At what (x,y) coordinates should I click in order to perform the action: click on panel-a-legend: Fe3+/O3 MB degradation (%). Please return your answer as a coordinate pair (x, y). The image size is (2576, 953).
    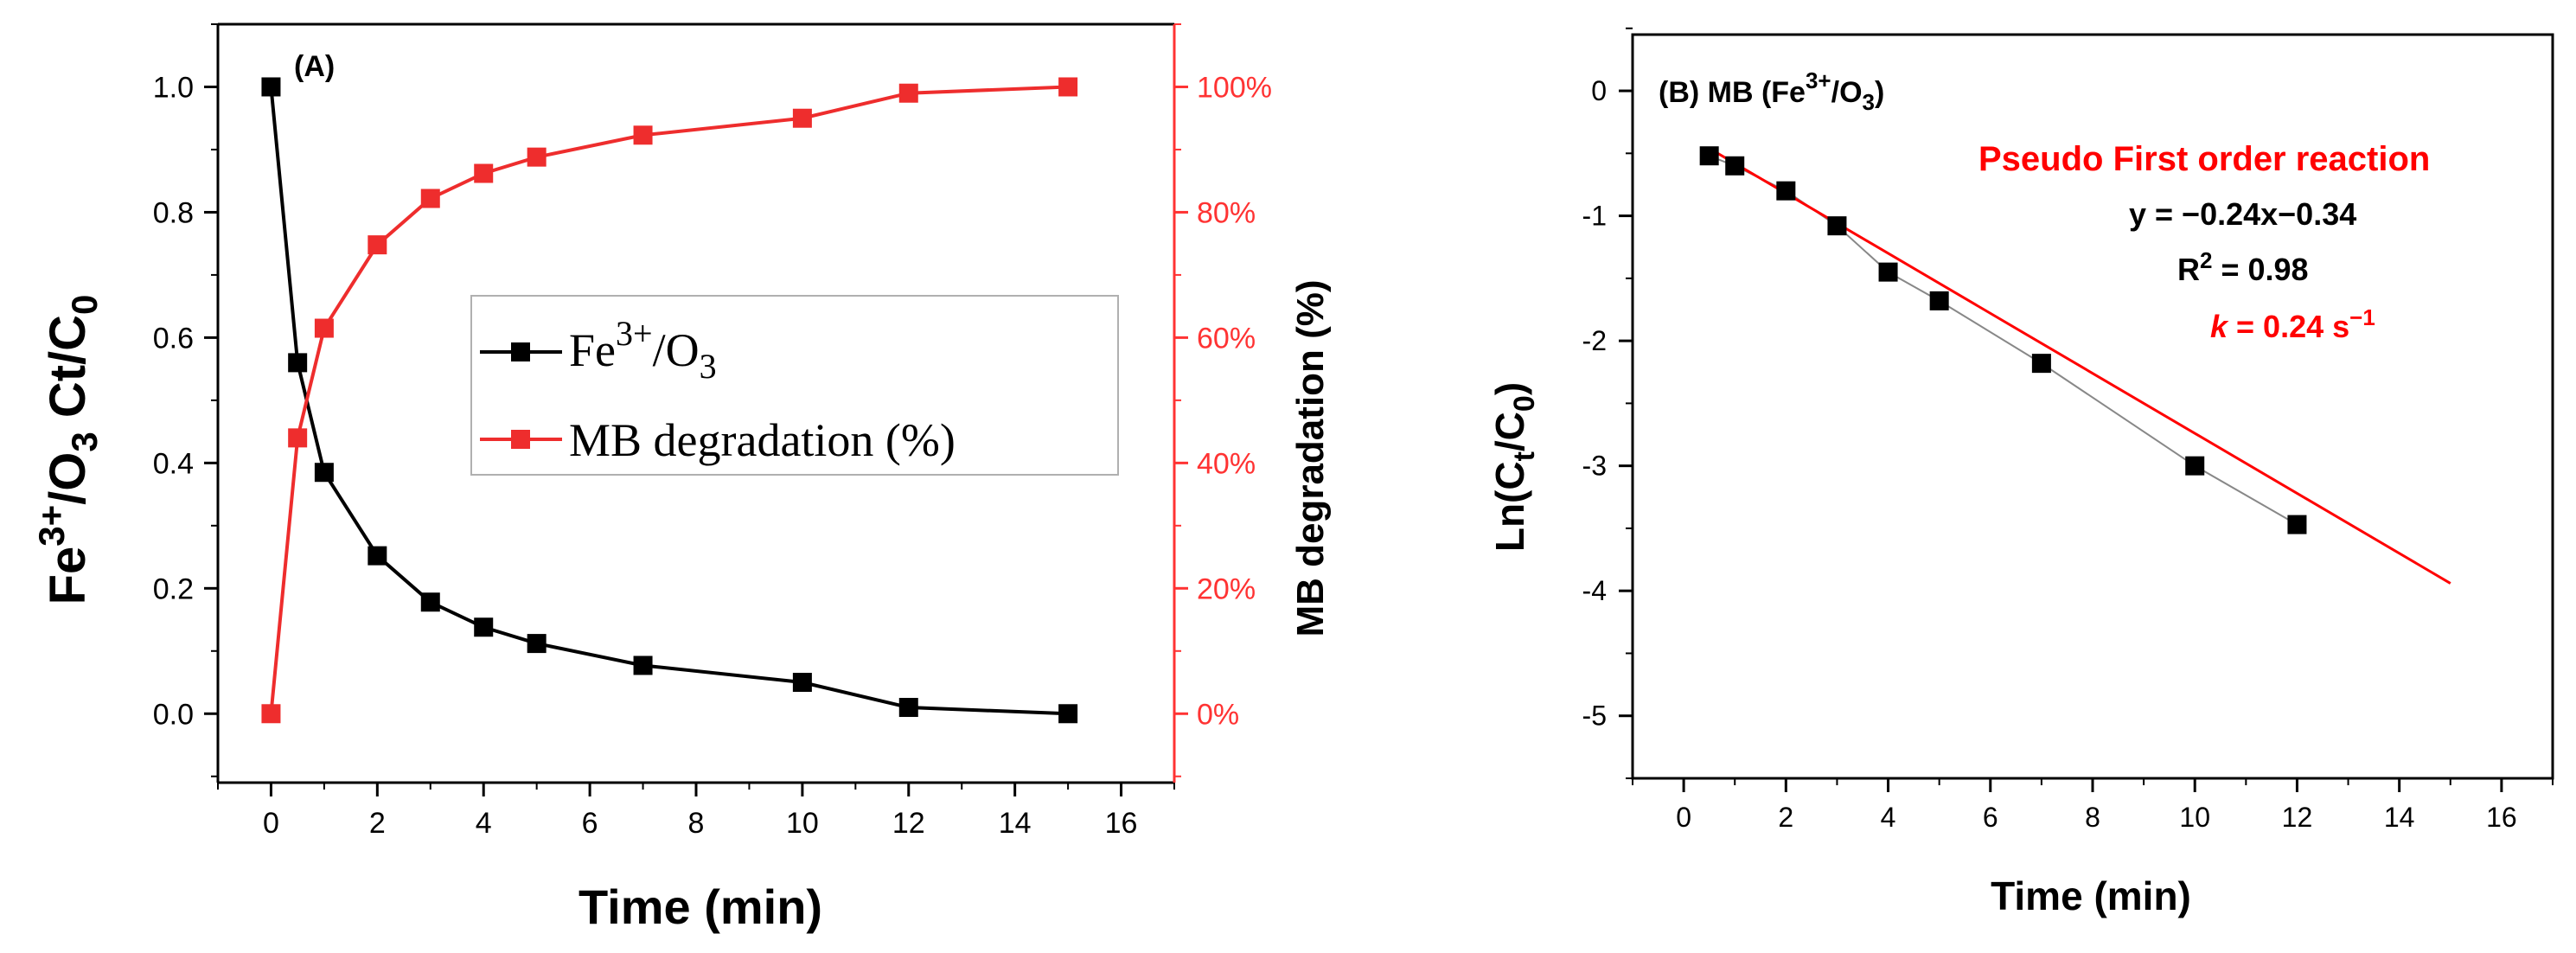
    Looking at the image, I should click on (794, 385).